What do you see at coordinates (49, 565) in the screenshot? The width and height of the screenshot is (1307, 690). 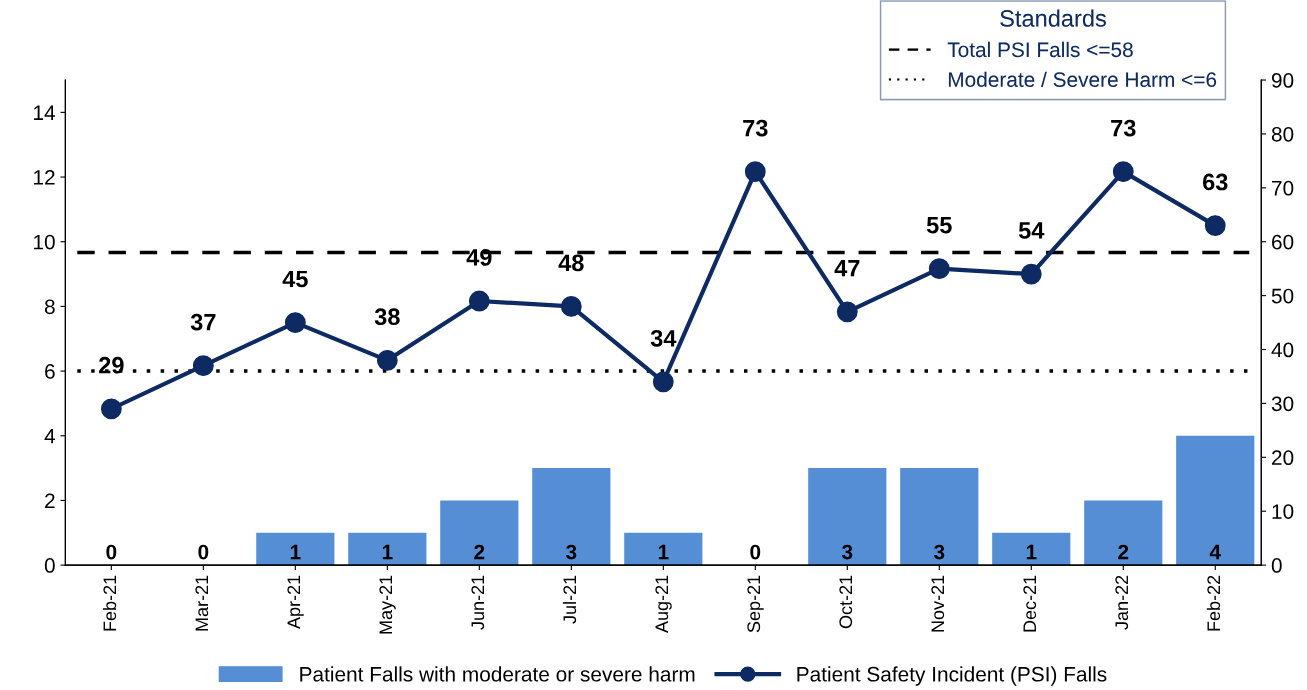 I see `y-tick-label: 0` at bounding box center [49, 565].